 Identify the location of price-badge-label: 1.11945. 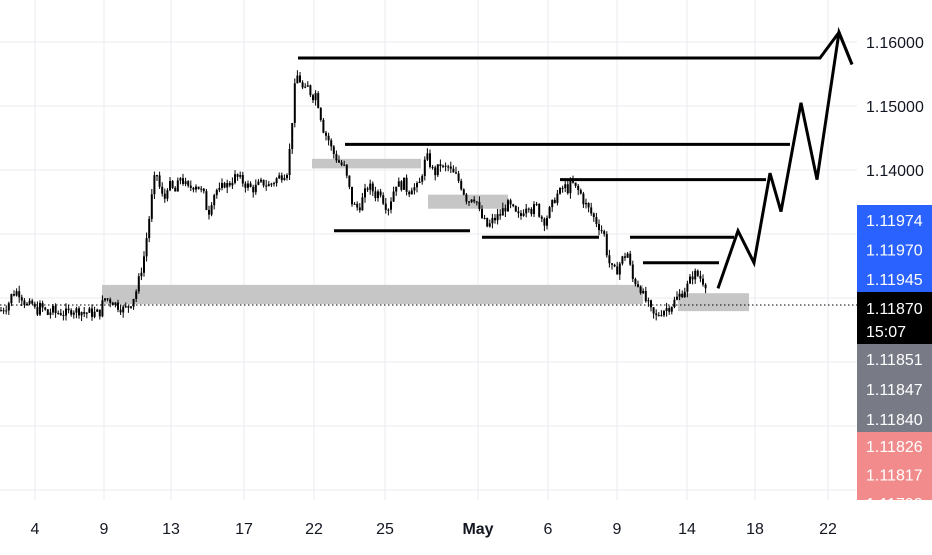
(894, 280).